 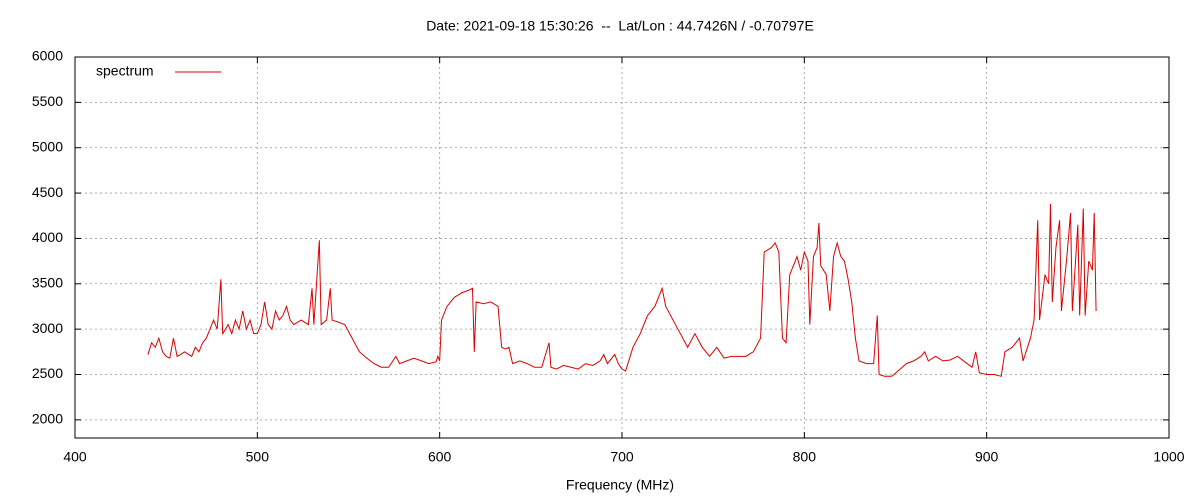 I want to click on y-tick-label: 4500, so click(x=47, y=192).